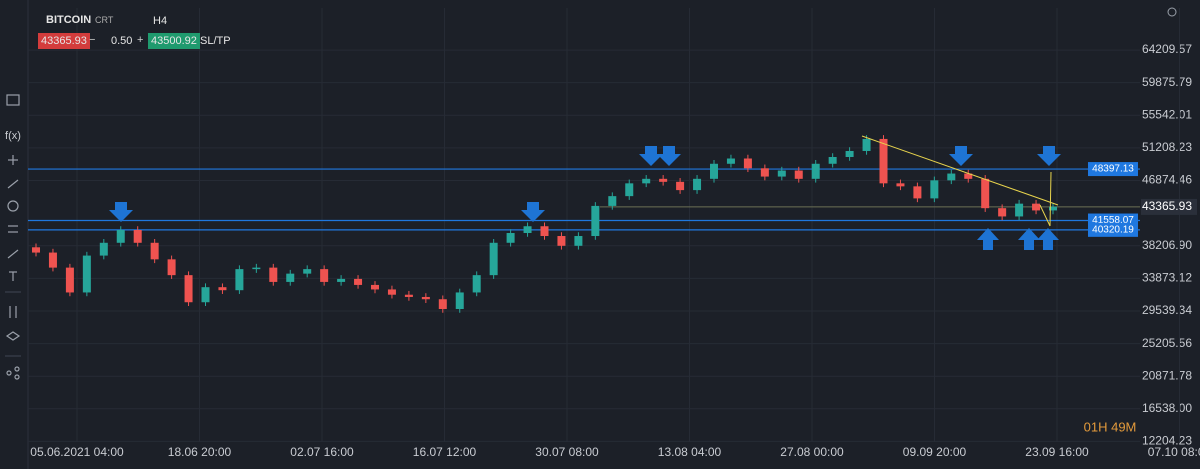  I want to click on y-tick-label: 51208.23, so click(1167, 147).